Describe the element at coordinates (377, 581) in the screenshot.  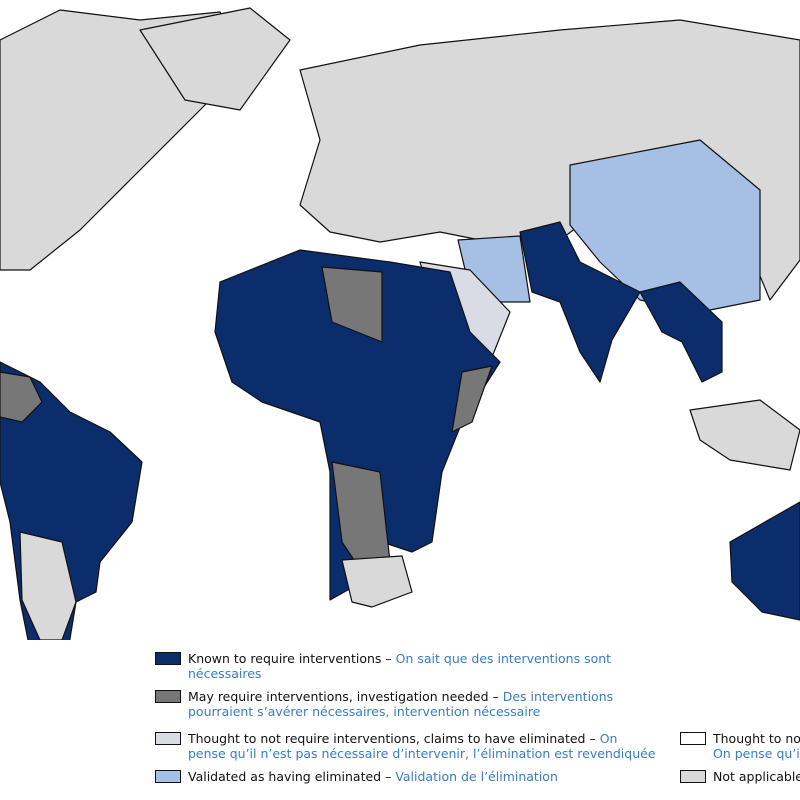
I see `south-africa` at that location.